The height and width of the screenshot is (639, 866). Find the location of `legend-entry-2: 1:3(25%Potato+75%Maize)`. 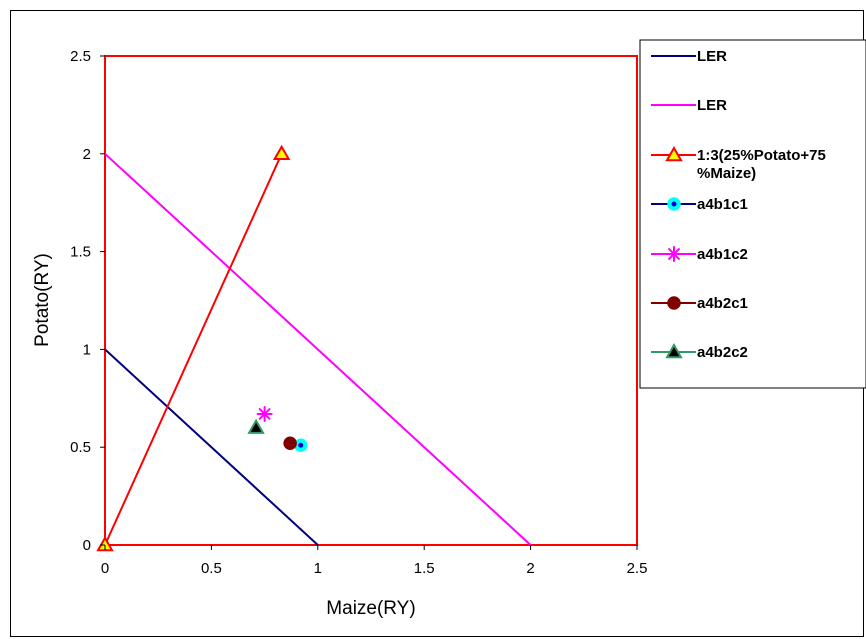

legend-entry-2: 1:3(25%Potato+75%Maize) is located at coordinates (738, 163).